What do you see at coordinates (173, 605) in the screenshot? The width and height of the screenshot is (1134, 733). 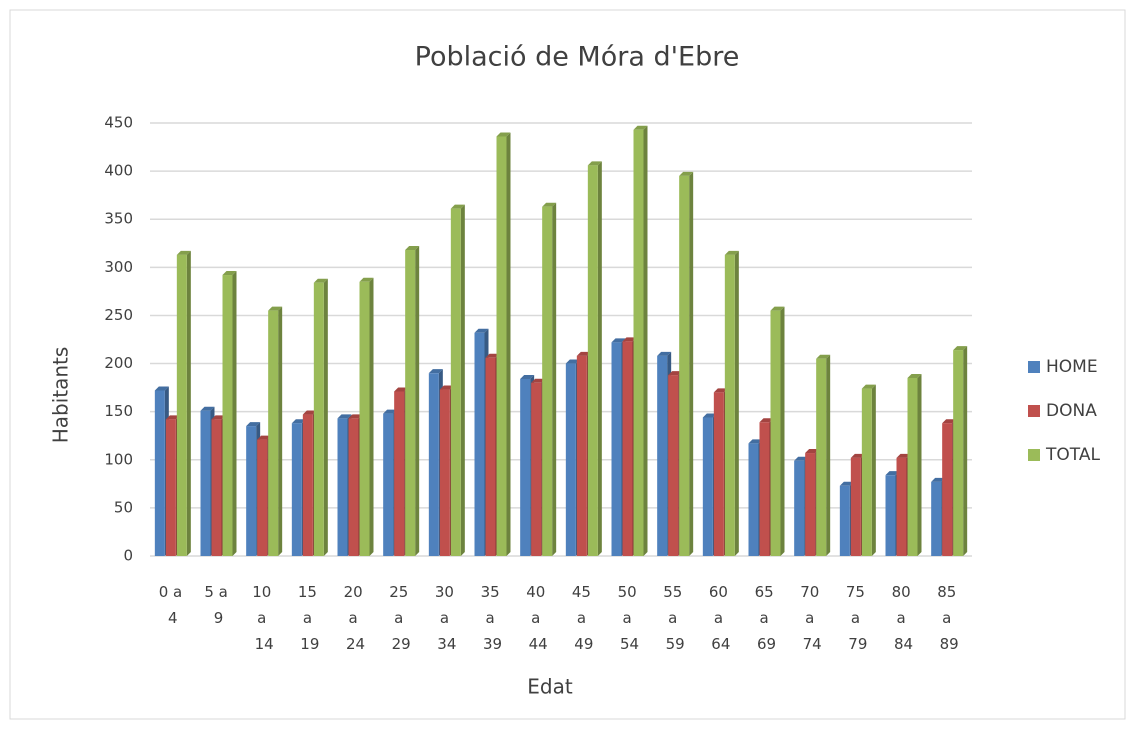 I see `x-tick-label: 0 a 4` at bounding box center [173, 605].